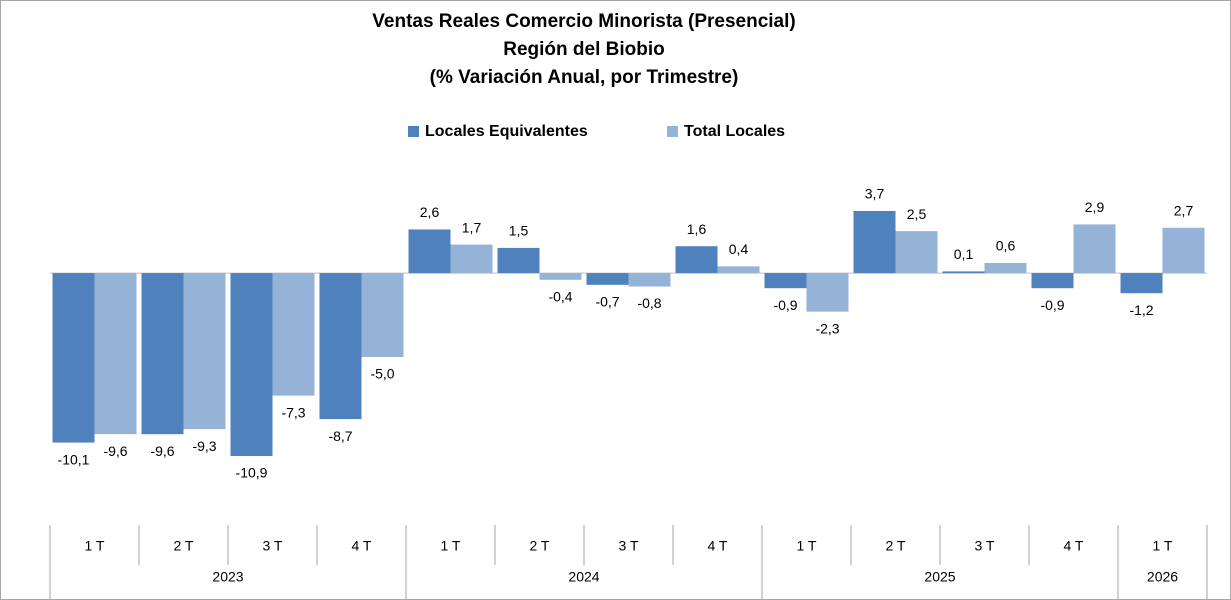 This screenshot has height=600, width=1231. Describe the element at coordinates (506, 131) in the screenshot. I see `legend-label: Locales Equivalentes` at that location.